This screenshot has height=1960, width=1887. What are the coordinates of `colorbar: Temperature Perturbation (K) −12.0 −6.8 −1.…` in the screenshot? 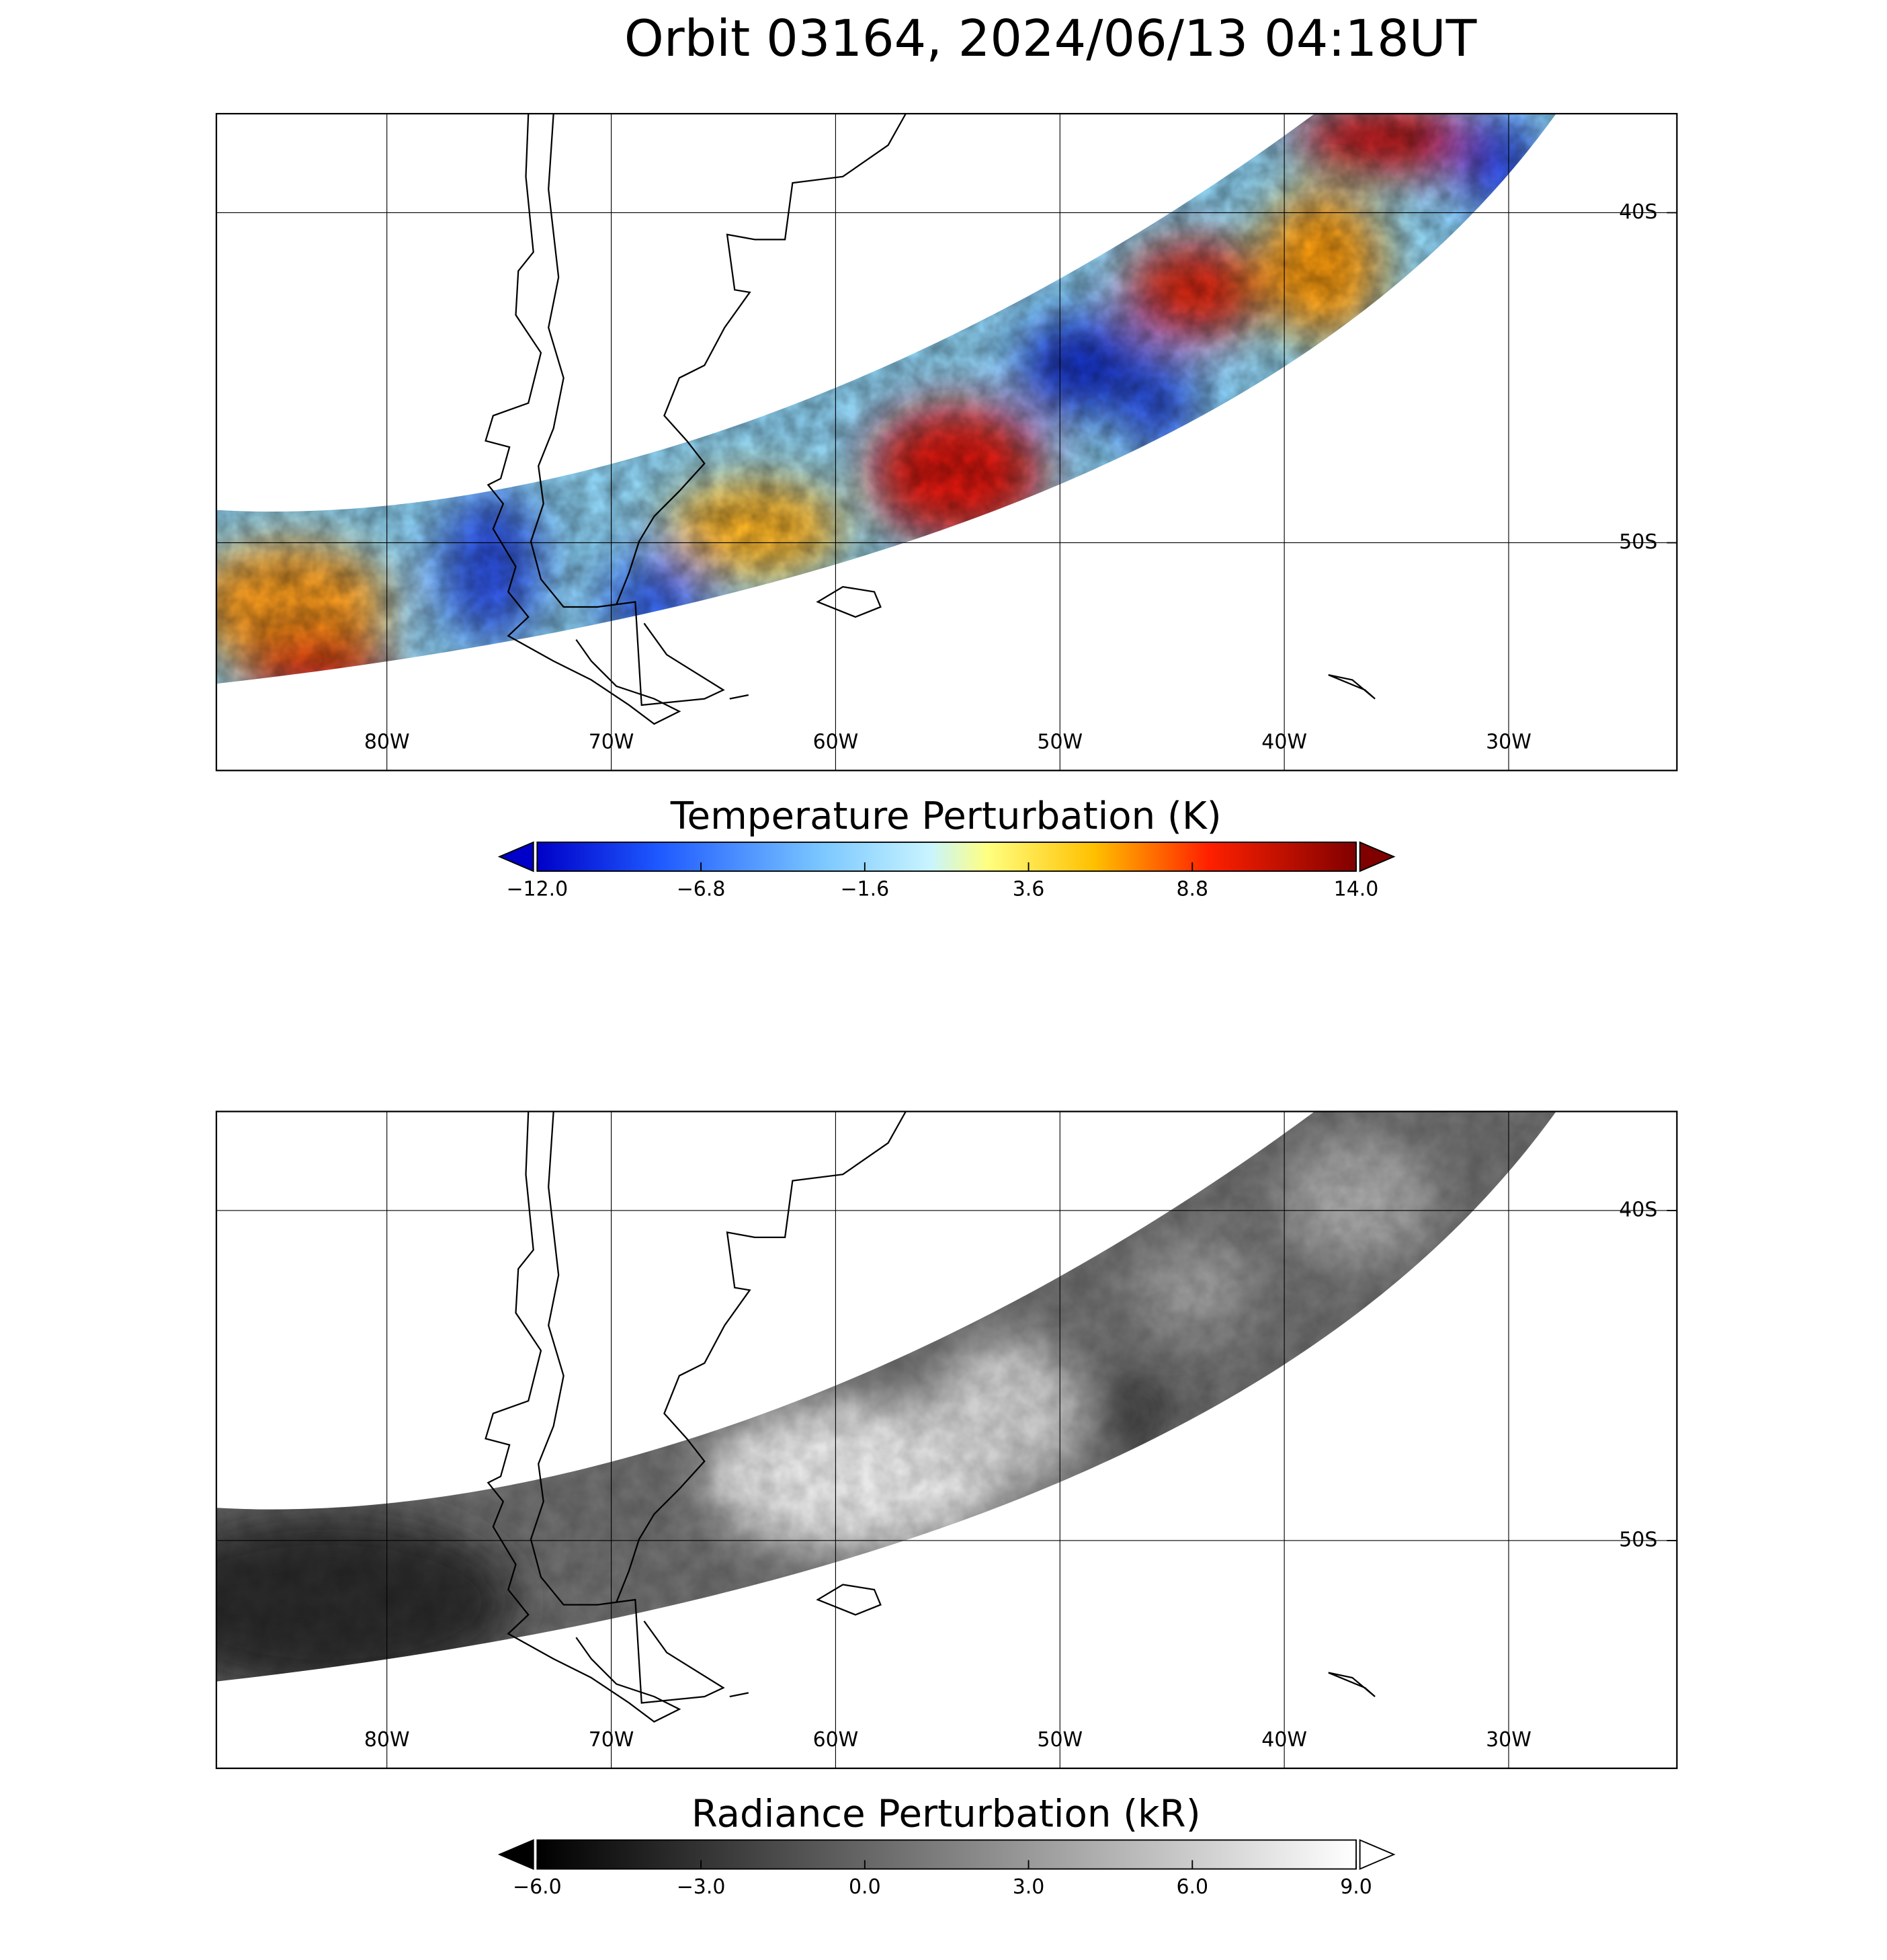 It's located at (946, 847).